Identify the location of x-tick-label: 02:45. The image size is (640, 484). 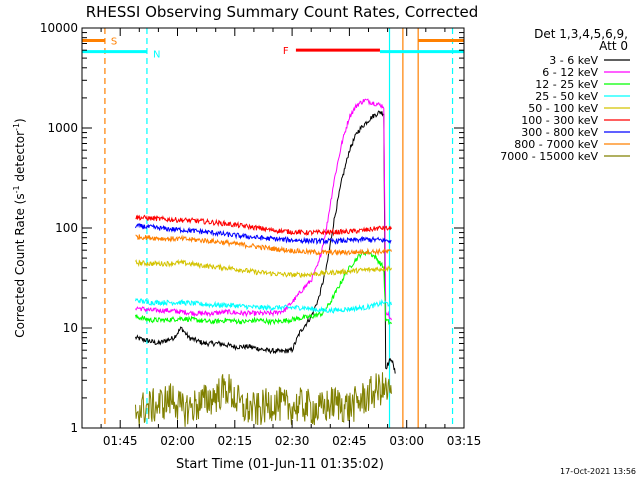
(349, 441).